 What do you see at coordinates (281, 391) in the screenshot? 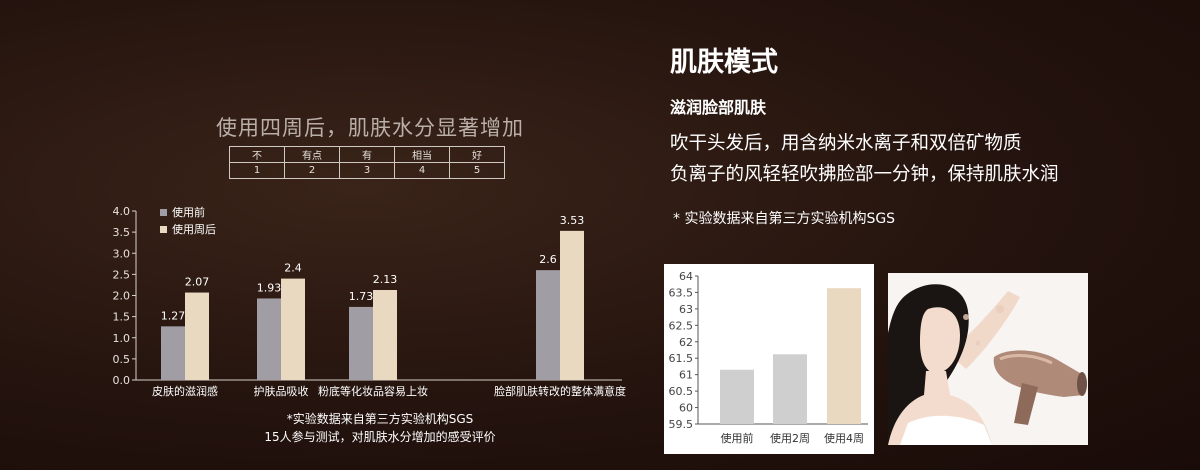
I see `x-category-label: 护肤品吸收` at bounding box center [281, 391].